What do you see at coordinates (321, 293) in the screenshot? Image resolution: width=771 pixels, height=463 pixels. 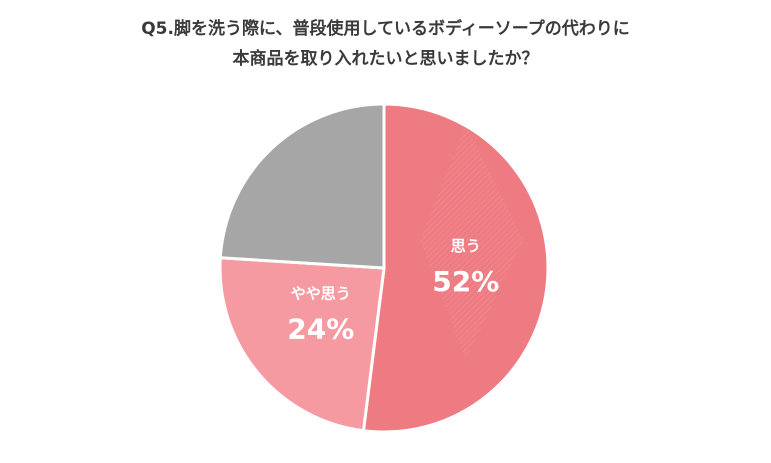 I see `slice-label-1: やや思う` at bounding box center [321, 293].